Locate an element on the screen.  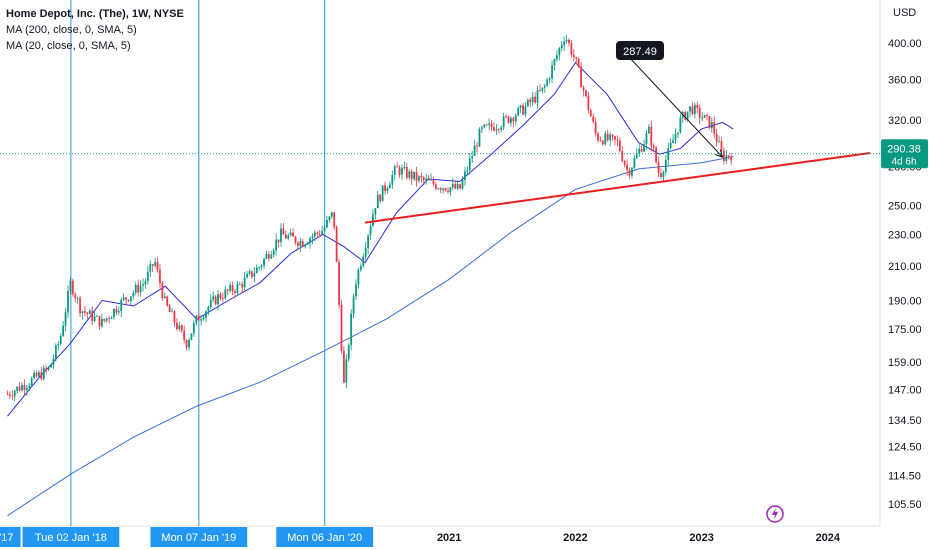
symbol-title: Home Depot, Inc. (The), 1W, NYSE is located at coordinates (95, 14).